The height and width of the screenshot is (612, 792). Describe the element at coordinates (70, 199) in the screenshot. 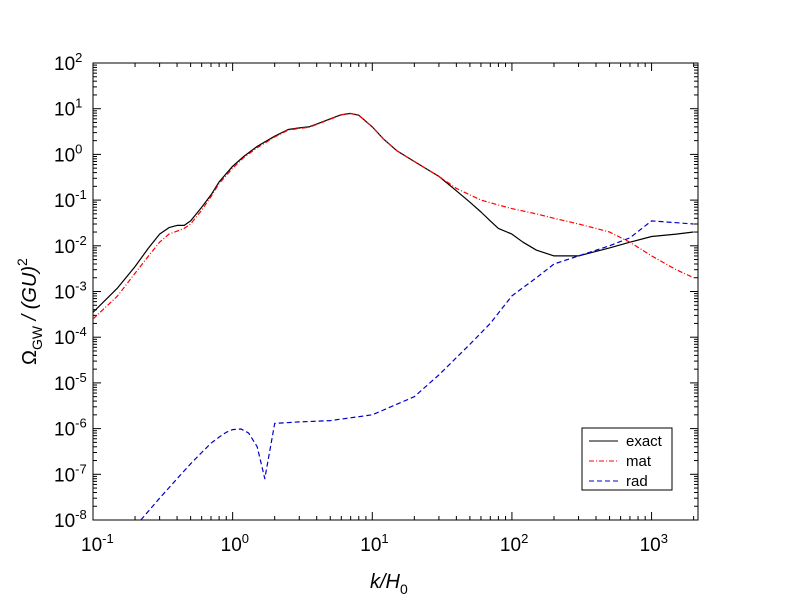

I see `y-tick-label-7: 10⁻¹` at that location.